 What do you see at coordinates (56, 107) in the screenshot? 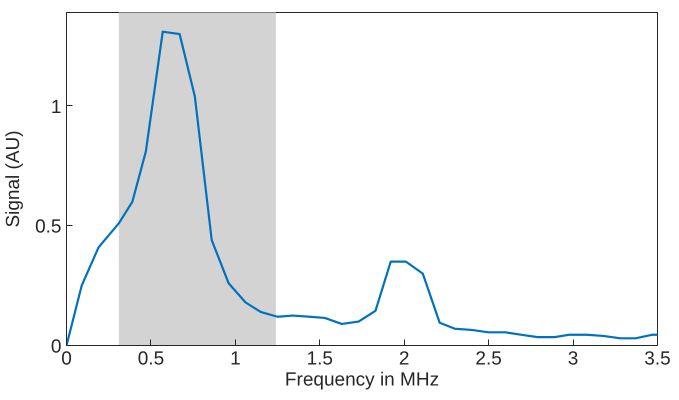
I see `y-tick-label: 1` at bounding box center [56, 107].